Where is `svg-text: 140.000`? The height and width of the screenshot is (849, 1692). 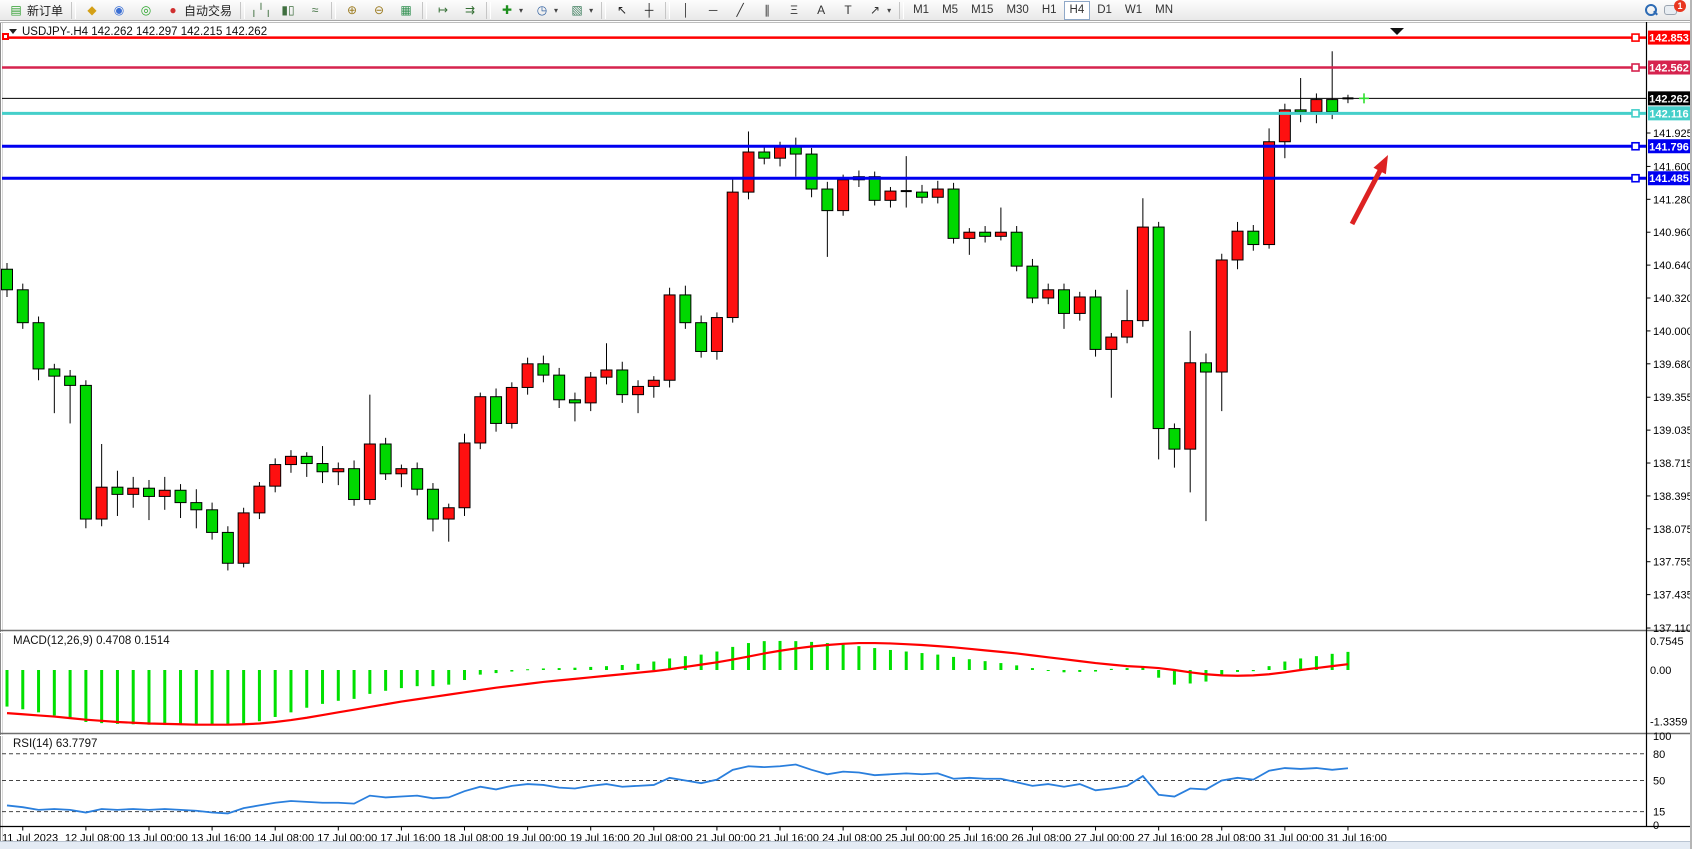 svg-text: 140.000 is located at coordinates (1672, 332).